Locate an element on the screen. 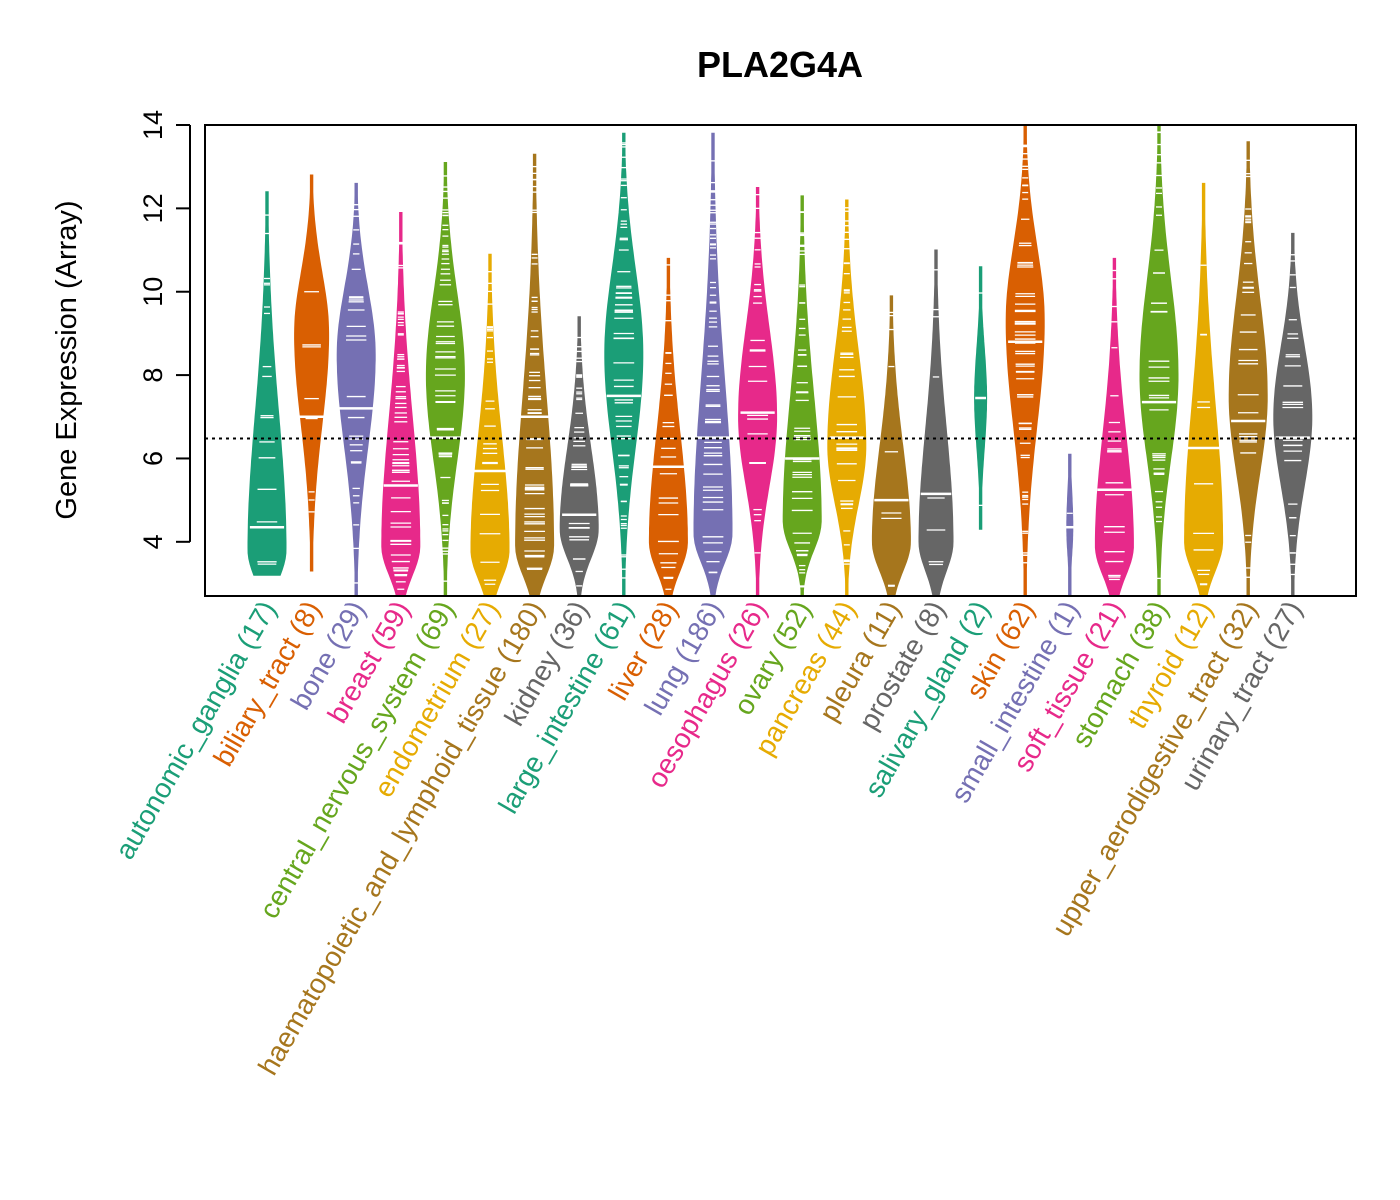 The image size is (1400, 1200). violin-breast is located at coordinates (401, 404).